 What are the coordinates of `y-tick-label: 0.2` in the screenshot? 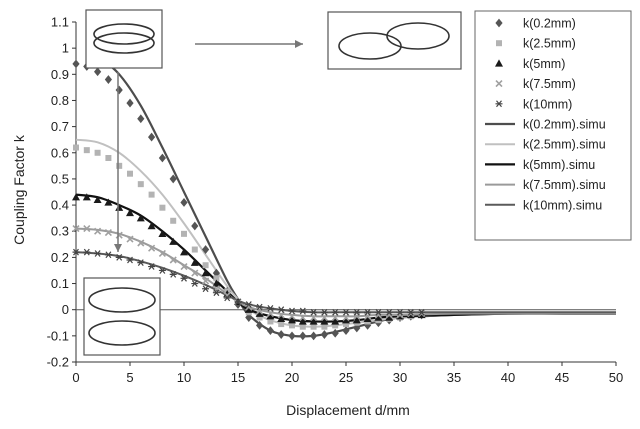 It's located at (60, 257).